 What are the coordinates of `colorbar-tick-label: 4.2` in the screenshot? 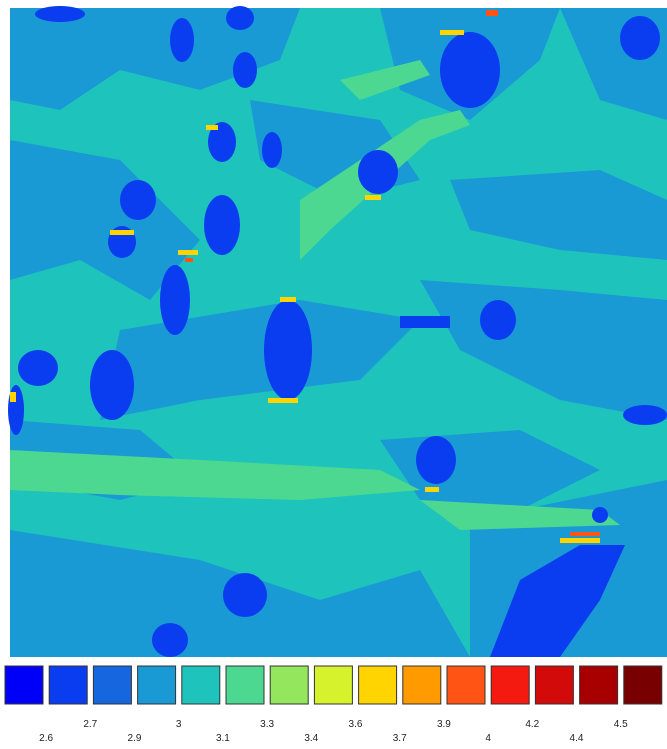 It's located at (532, 724).